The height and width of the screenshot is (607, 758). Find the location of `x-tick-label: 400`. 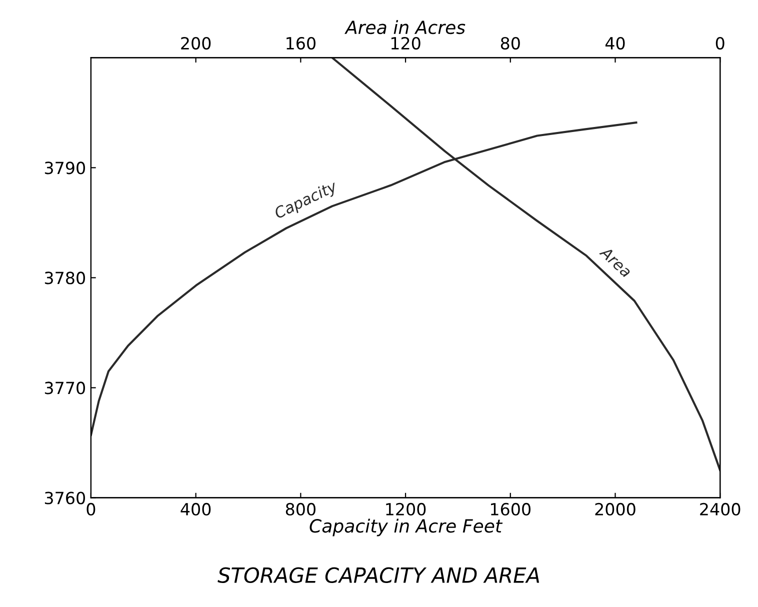

x-tick-label: 400 is located at coordinates (195, 509).